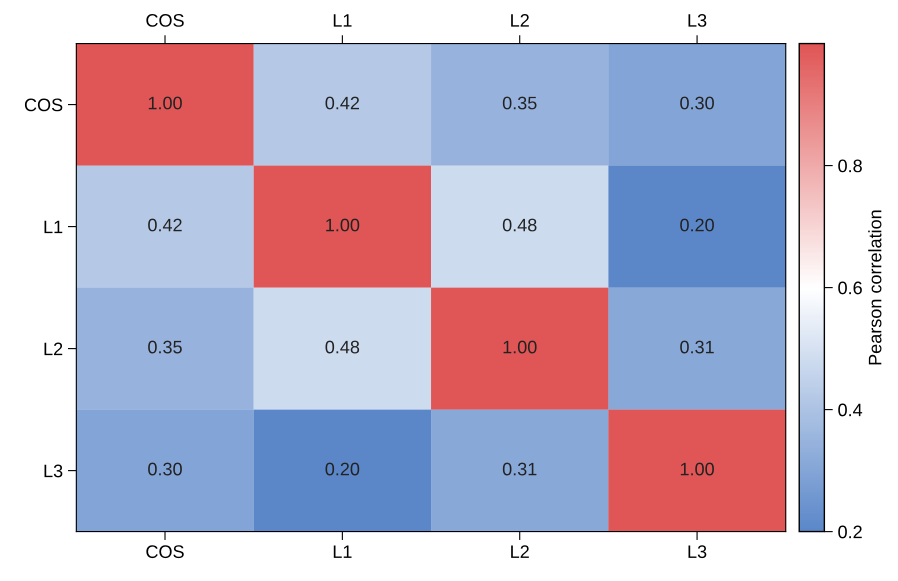  What do you see at coordinates (850, 288) in the screenshot?
I see `color-bar-label: 0.6` at bounding box center [850, 288].